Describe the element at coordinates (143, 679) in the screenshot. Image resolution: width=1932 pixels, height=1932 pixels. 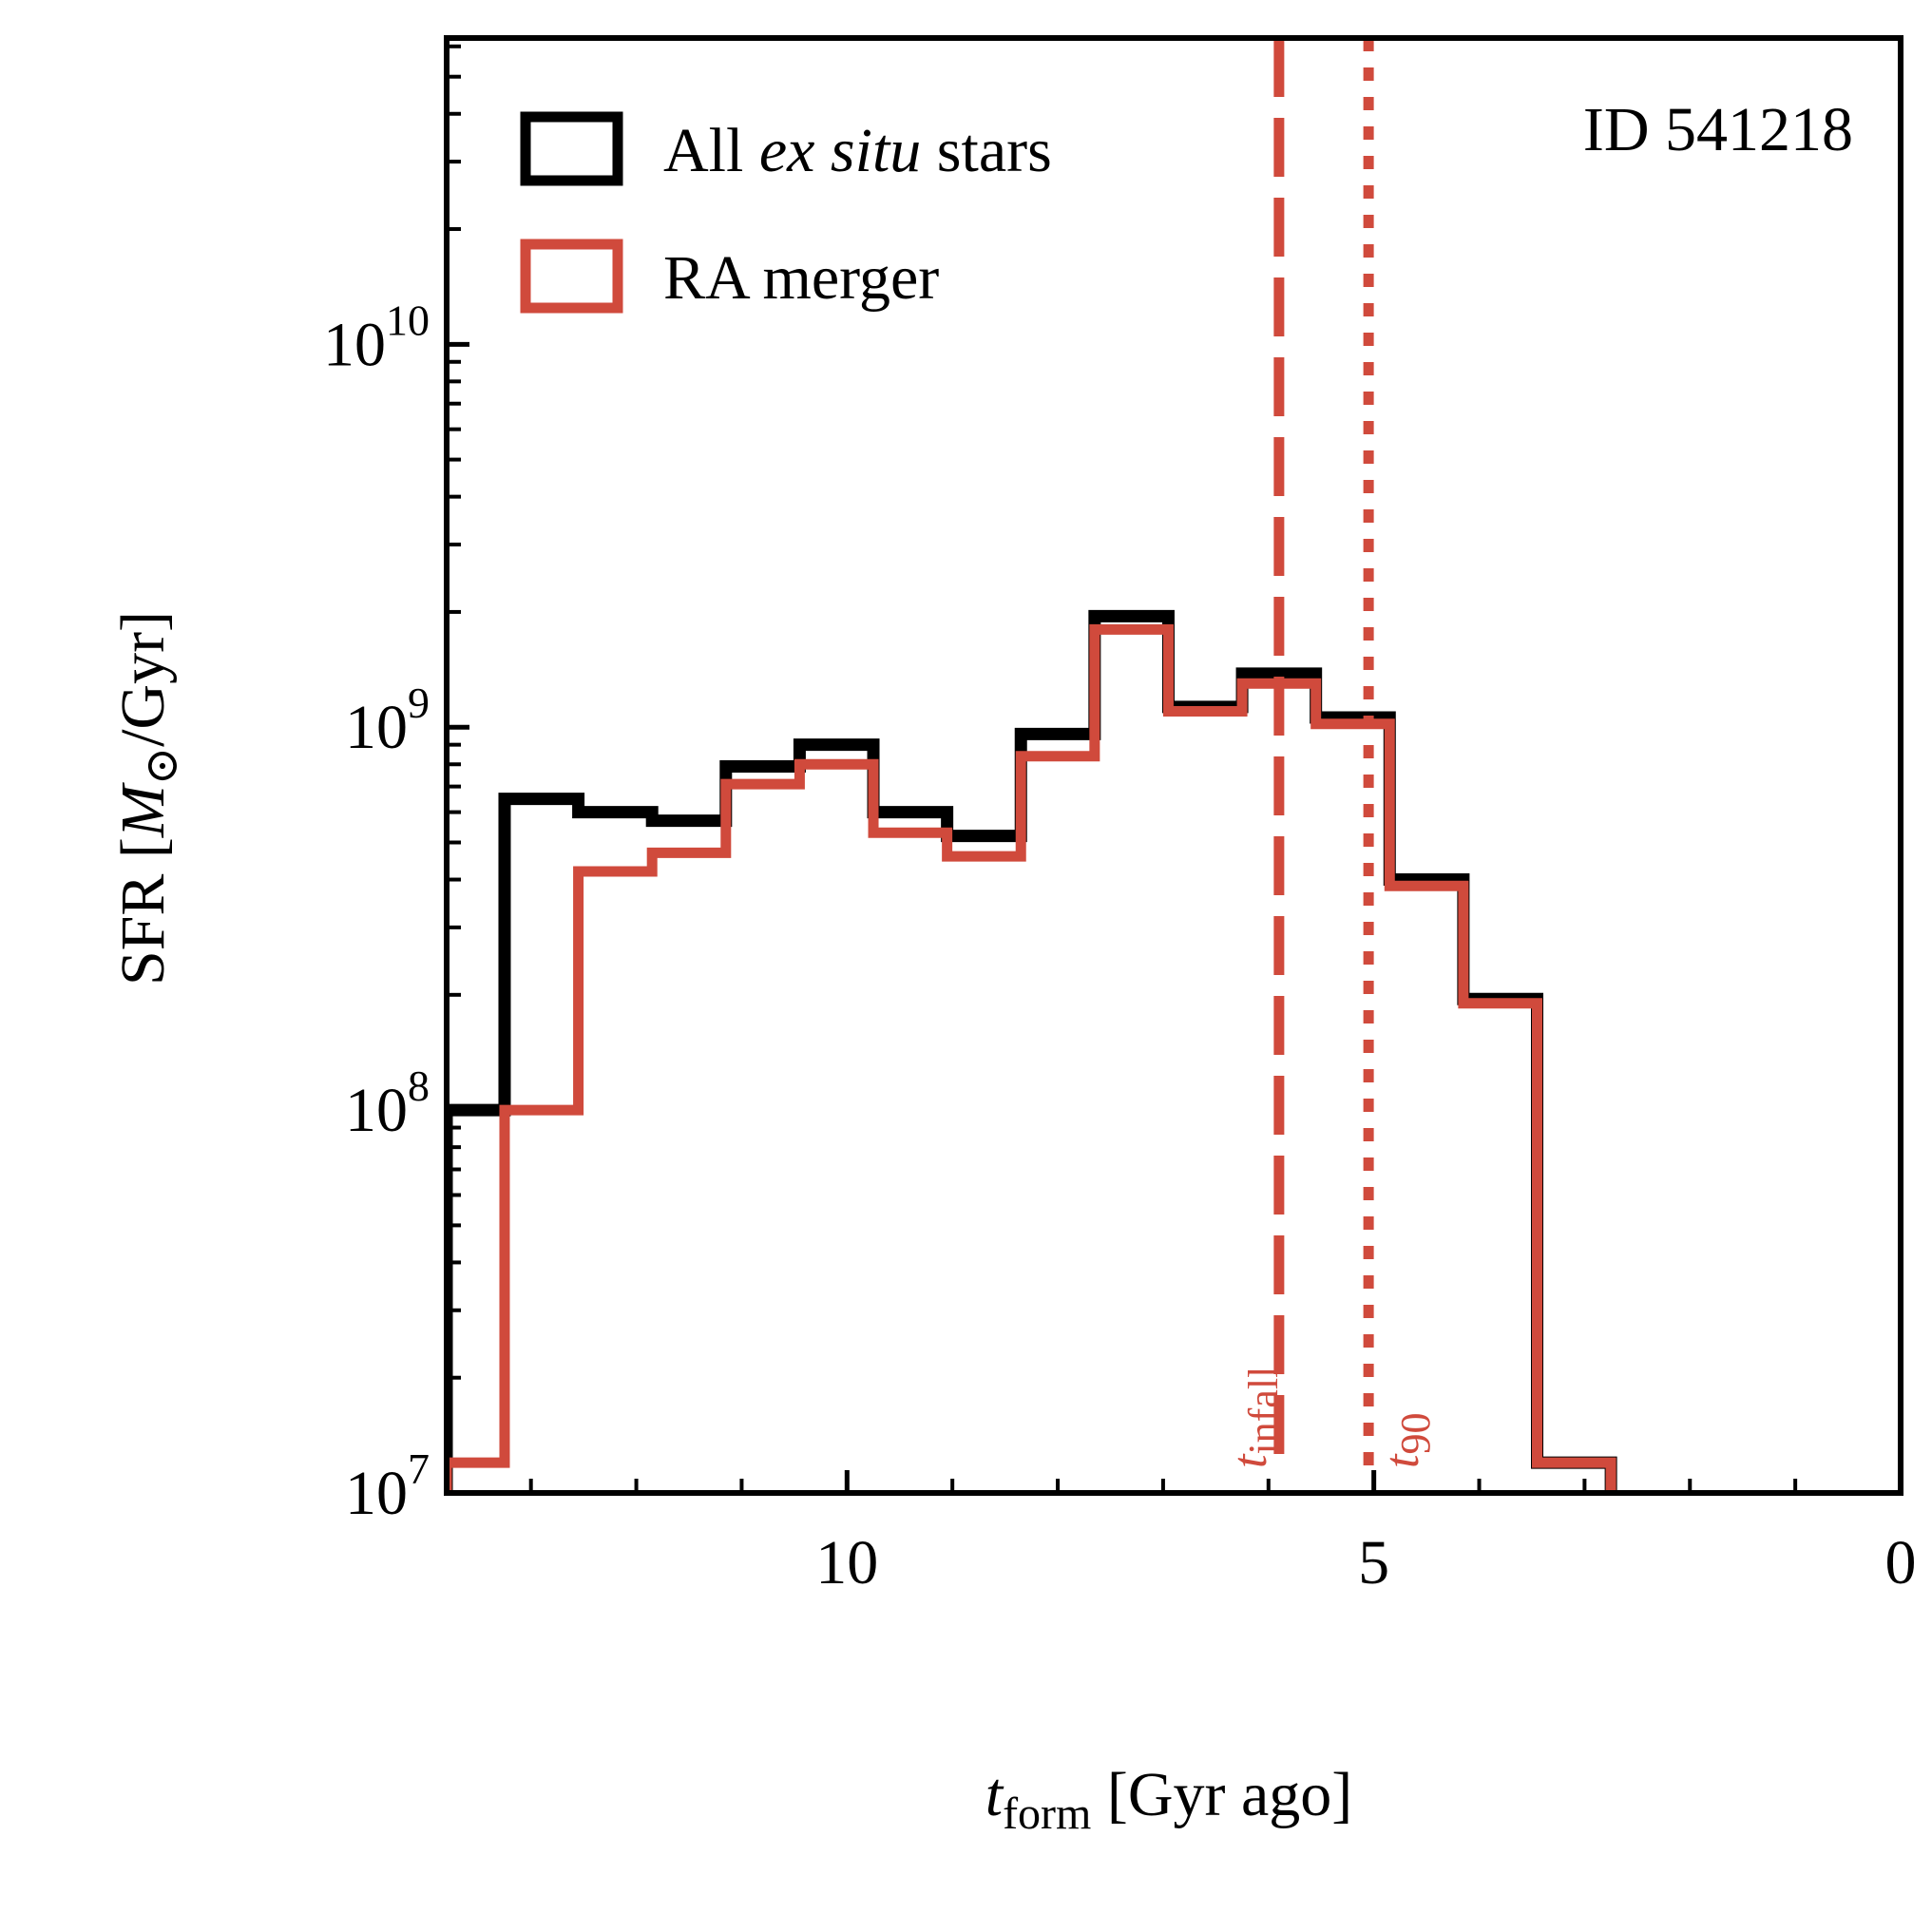
I see `ylabel-part: /Gyr]` at that location.